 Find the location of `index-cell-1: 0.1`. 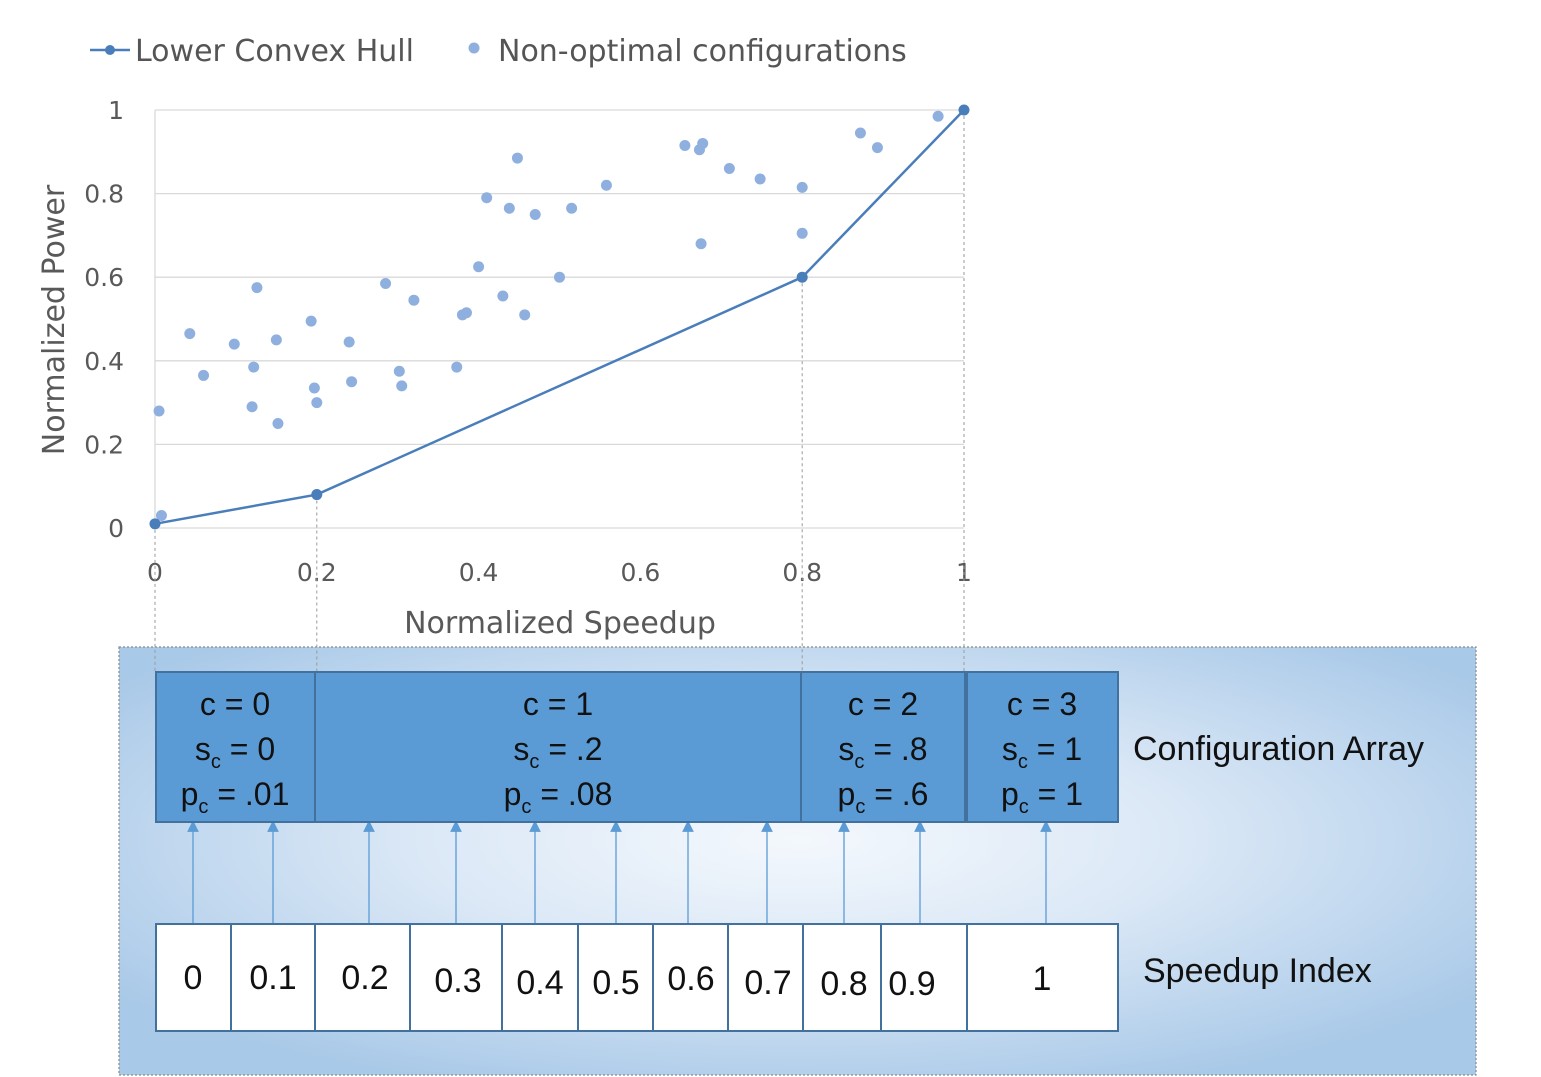

index-cell-1: 0.1 is located at coordinates (273, 977).